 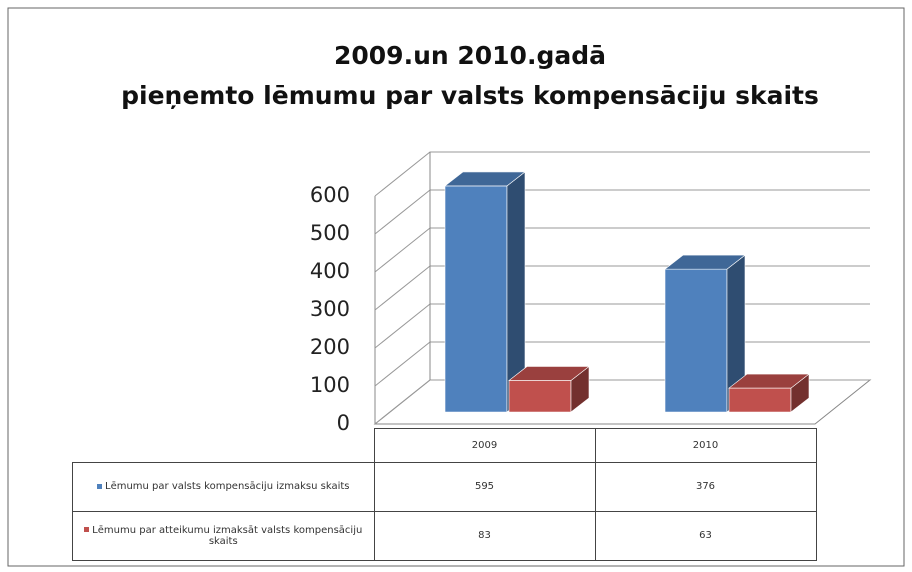 I want to click on y-tick-label: 400, so click(x=330, y=271).